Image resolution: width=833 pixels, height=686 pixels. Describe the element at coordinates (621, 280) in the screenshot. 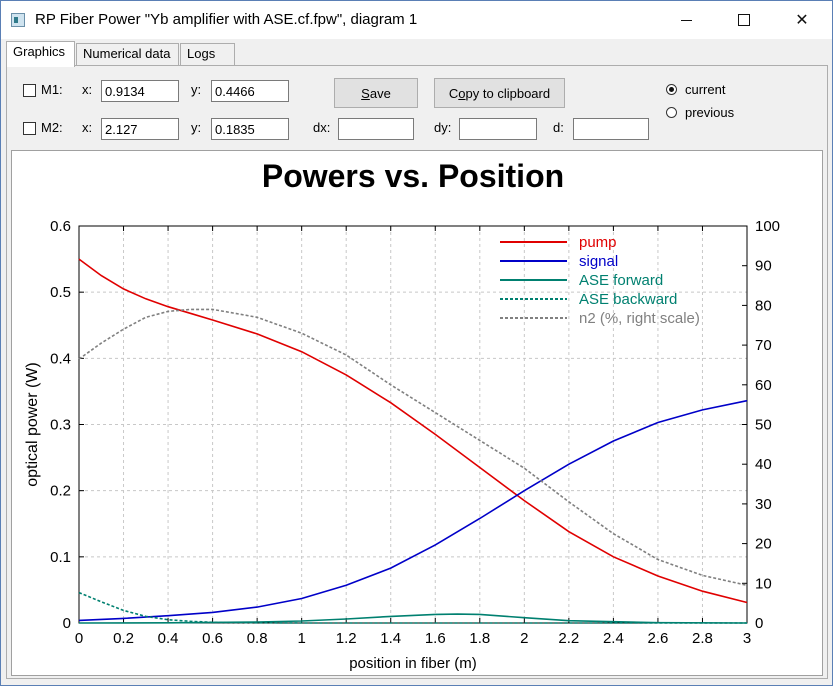

I see `legend-entry: ASE forward` at that location.